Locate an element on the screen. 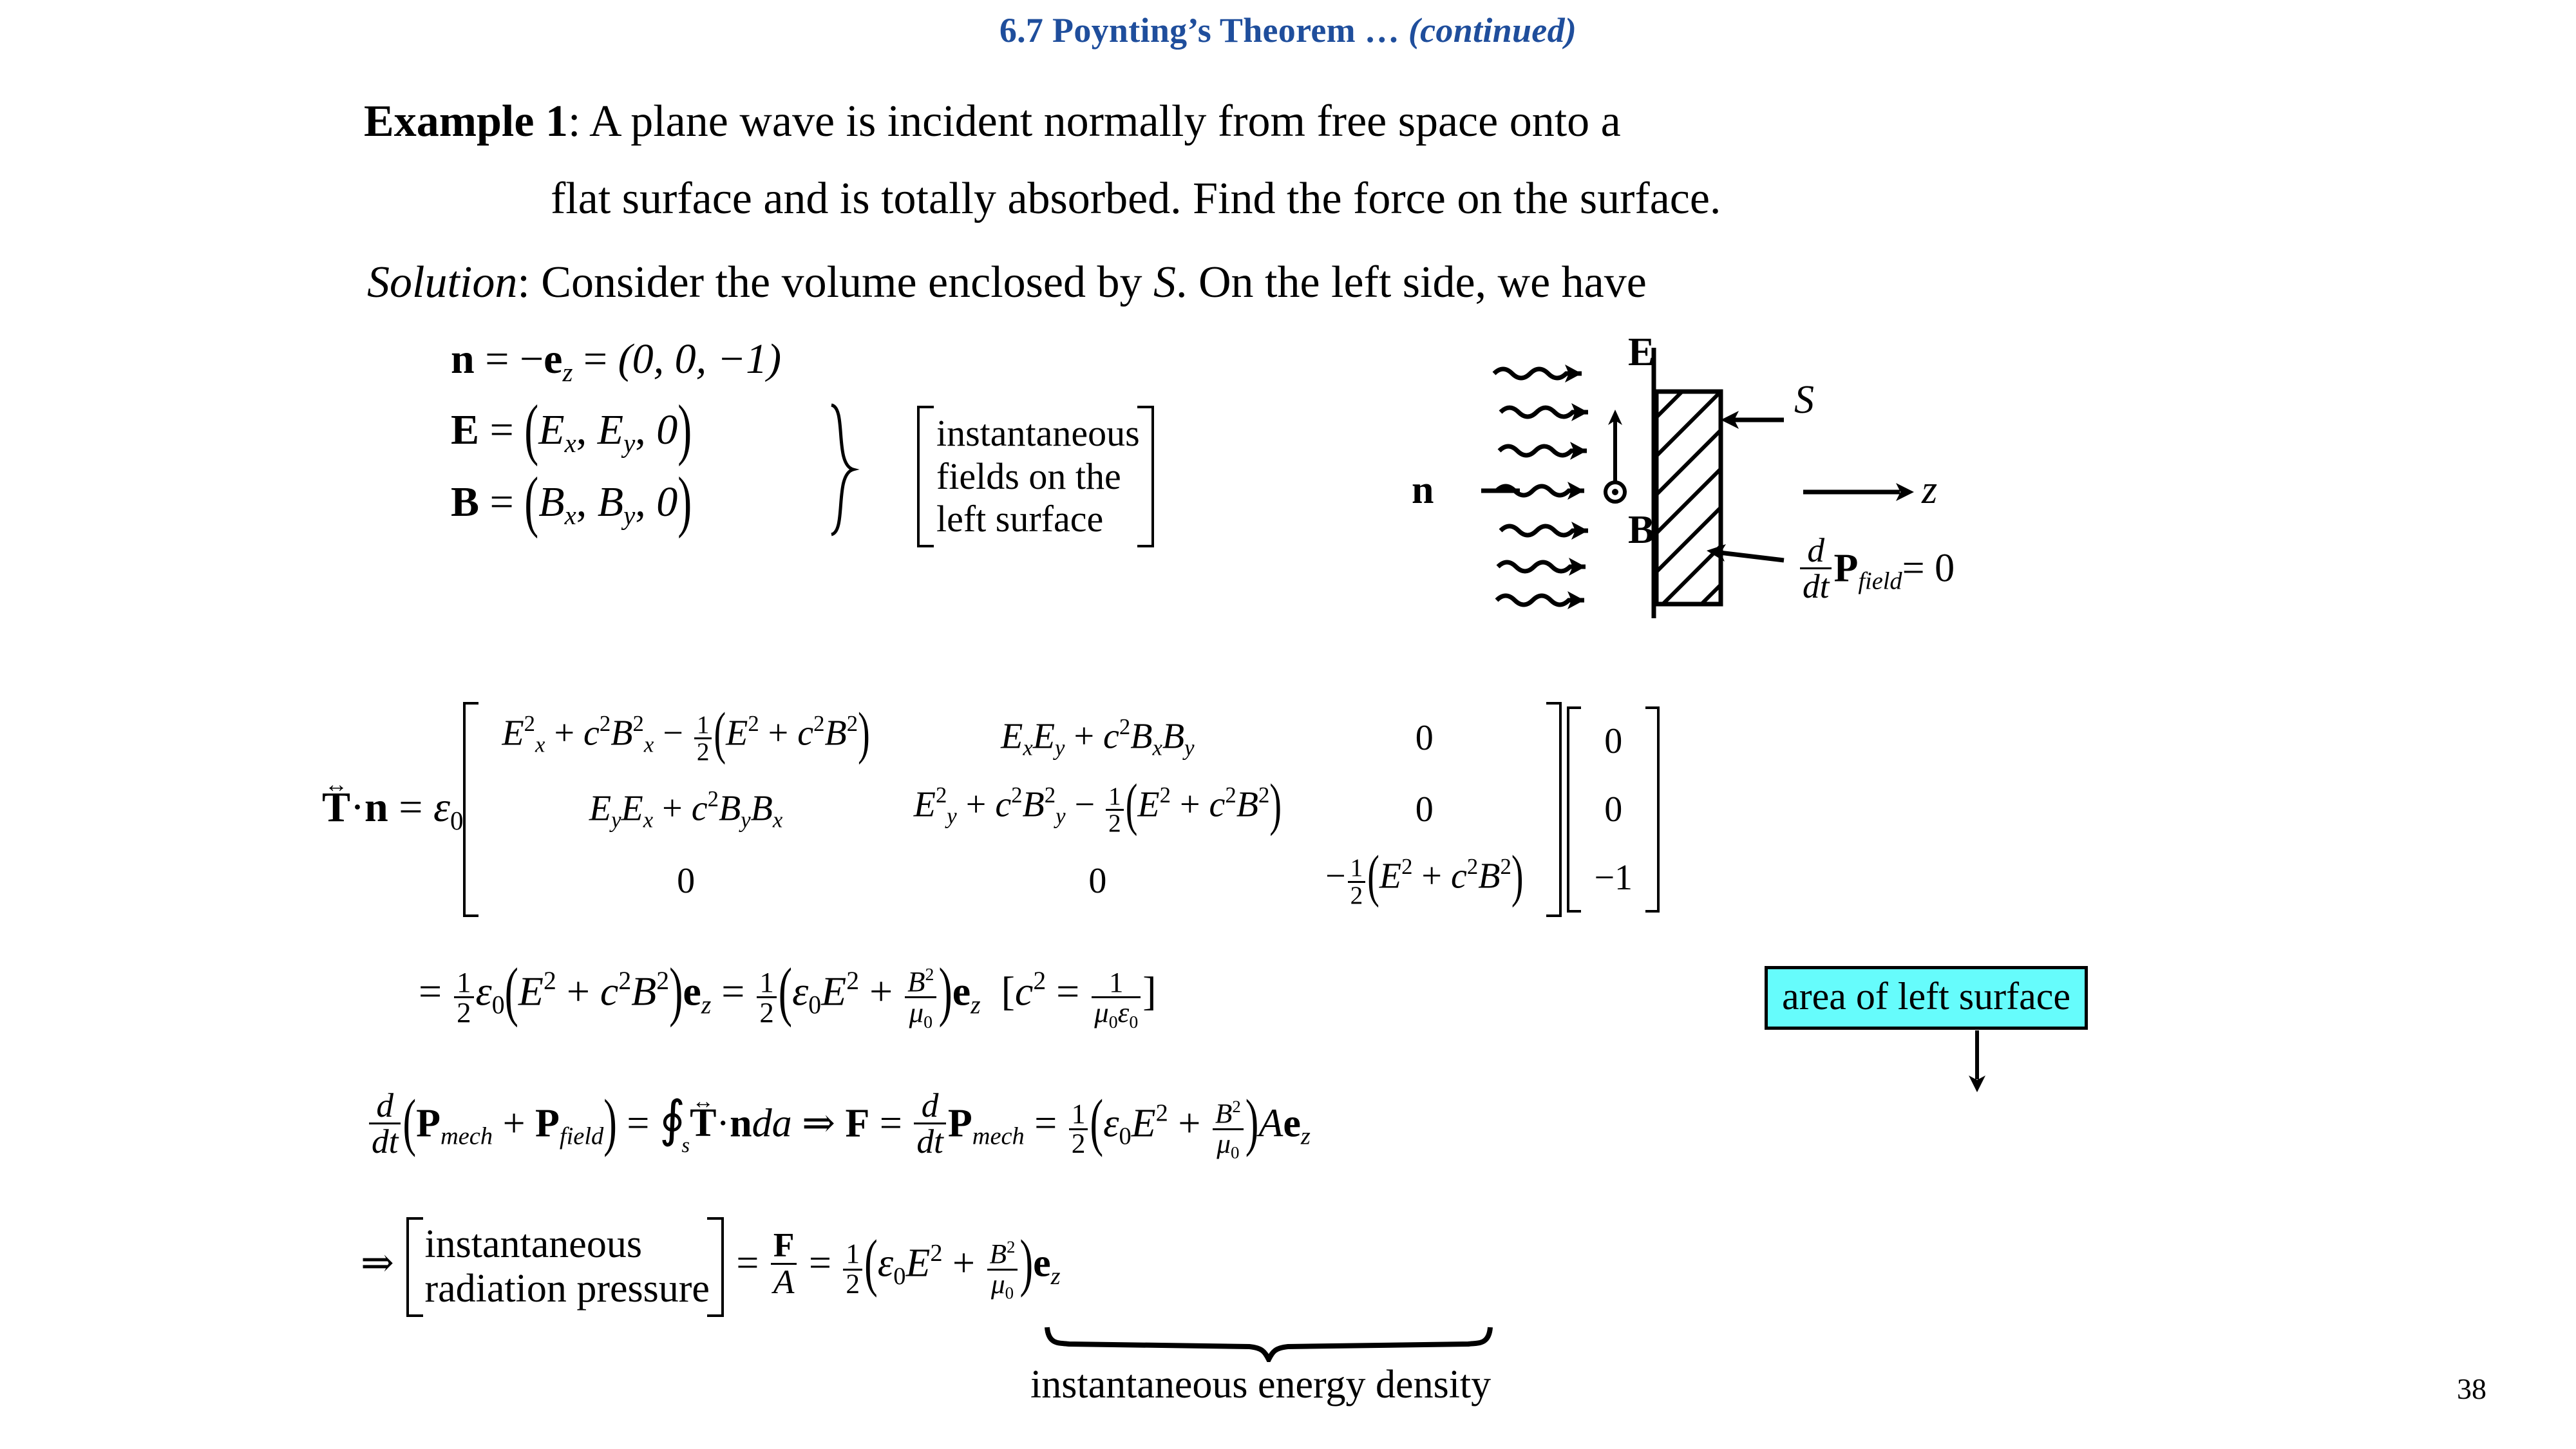 The height and width of the screenshot is (1449, 2576). E-comp-y: E is located at coordinates (610, 430).